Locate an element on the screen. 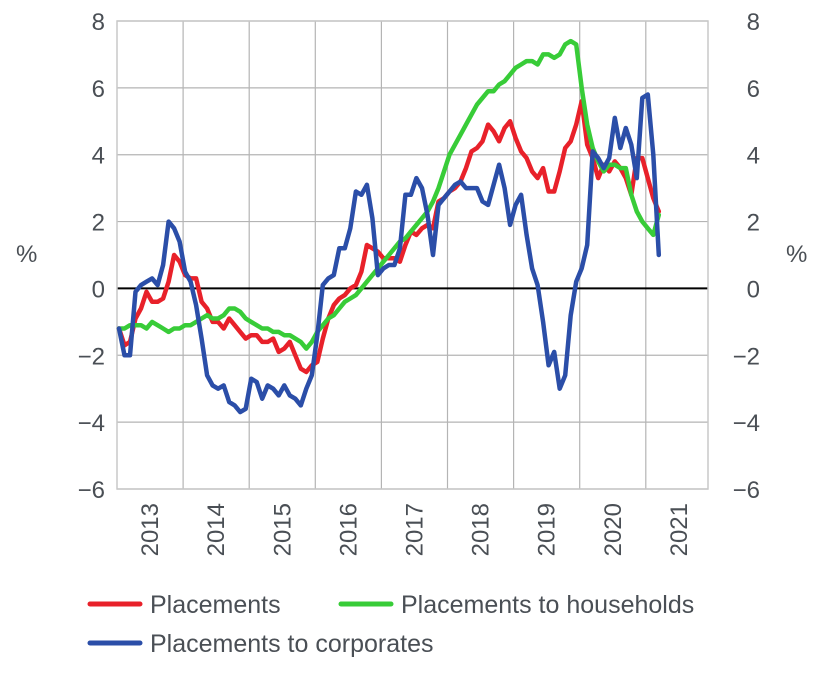 This screenshot has height=686, width=828. y-tick-label-left: 8 is located at coordinates (98, 22).